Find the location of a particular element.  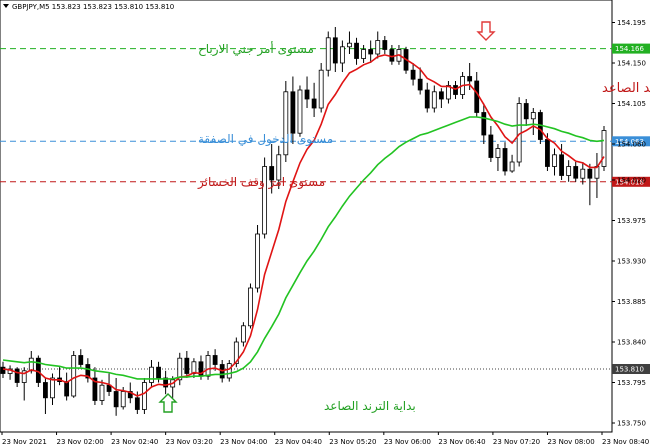

price-label: 154.018 is located at coordinates (629, 182).